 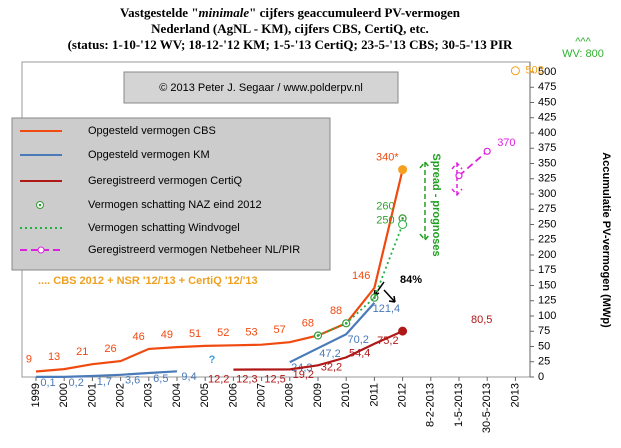 What do you see at coordinates (233, 395) in the screenshot?
I see `x-tick-label: 2006` at bounding box center [233, 395].